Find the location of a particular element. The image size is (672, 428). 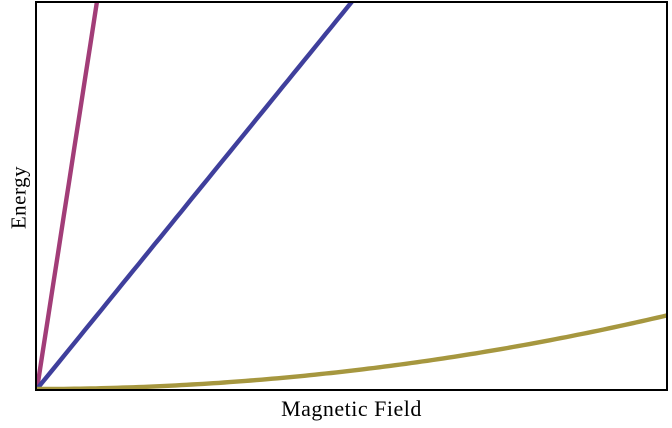

series-steep-linear-branch is located at coordinates (68, 196).